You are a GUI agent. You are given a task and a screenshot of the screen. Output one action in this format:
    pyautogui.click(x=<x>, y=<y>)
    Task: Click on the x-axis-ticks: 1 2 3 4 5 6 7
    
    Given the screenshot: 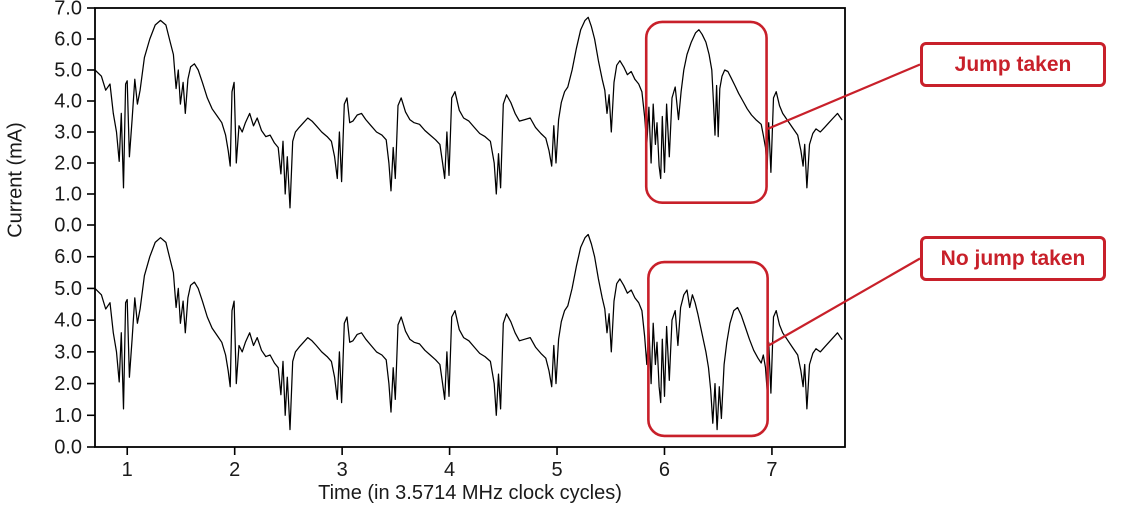 What is the action you would take?
    pyautogui.click(x=449, y=464)
    